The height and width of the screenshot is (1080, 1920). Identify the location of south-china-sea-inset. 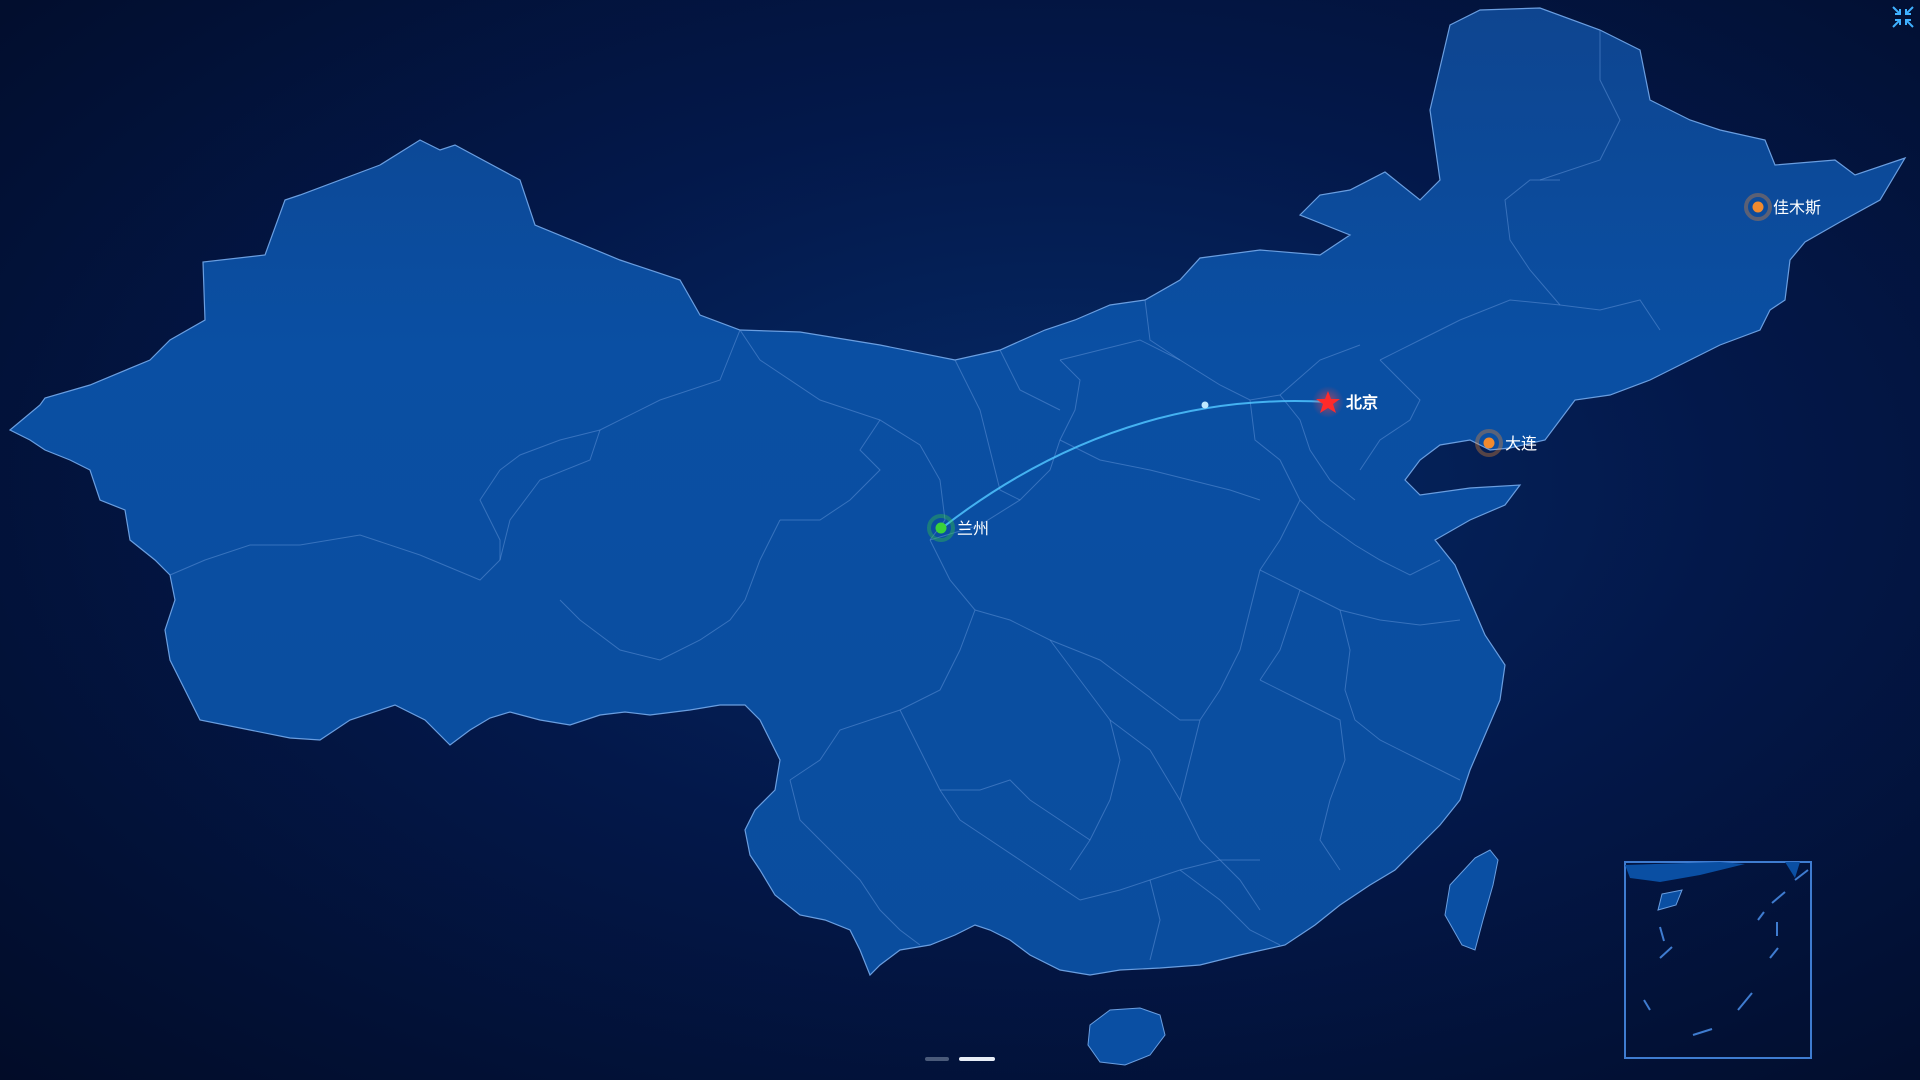
(1718, 960).